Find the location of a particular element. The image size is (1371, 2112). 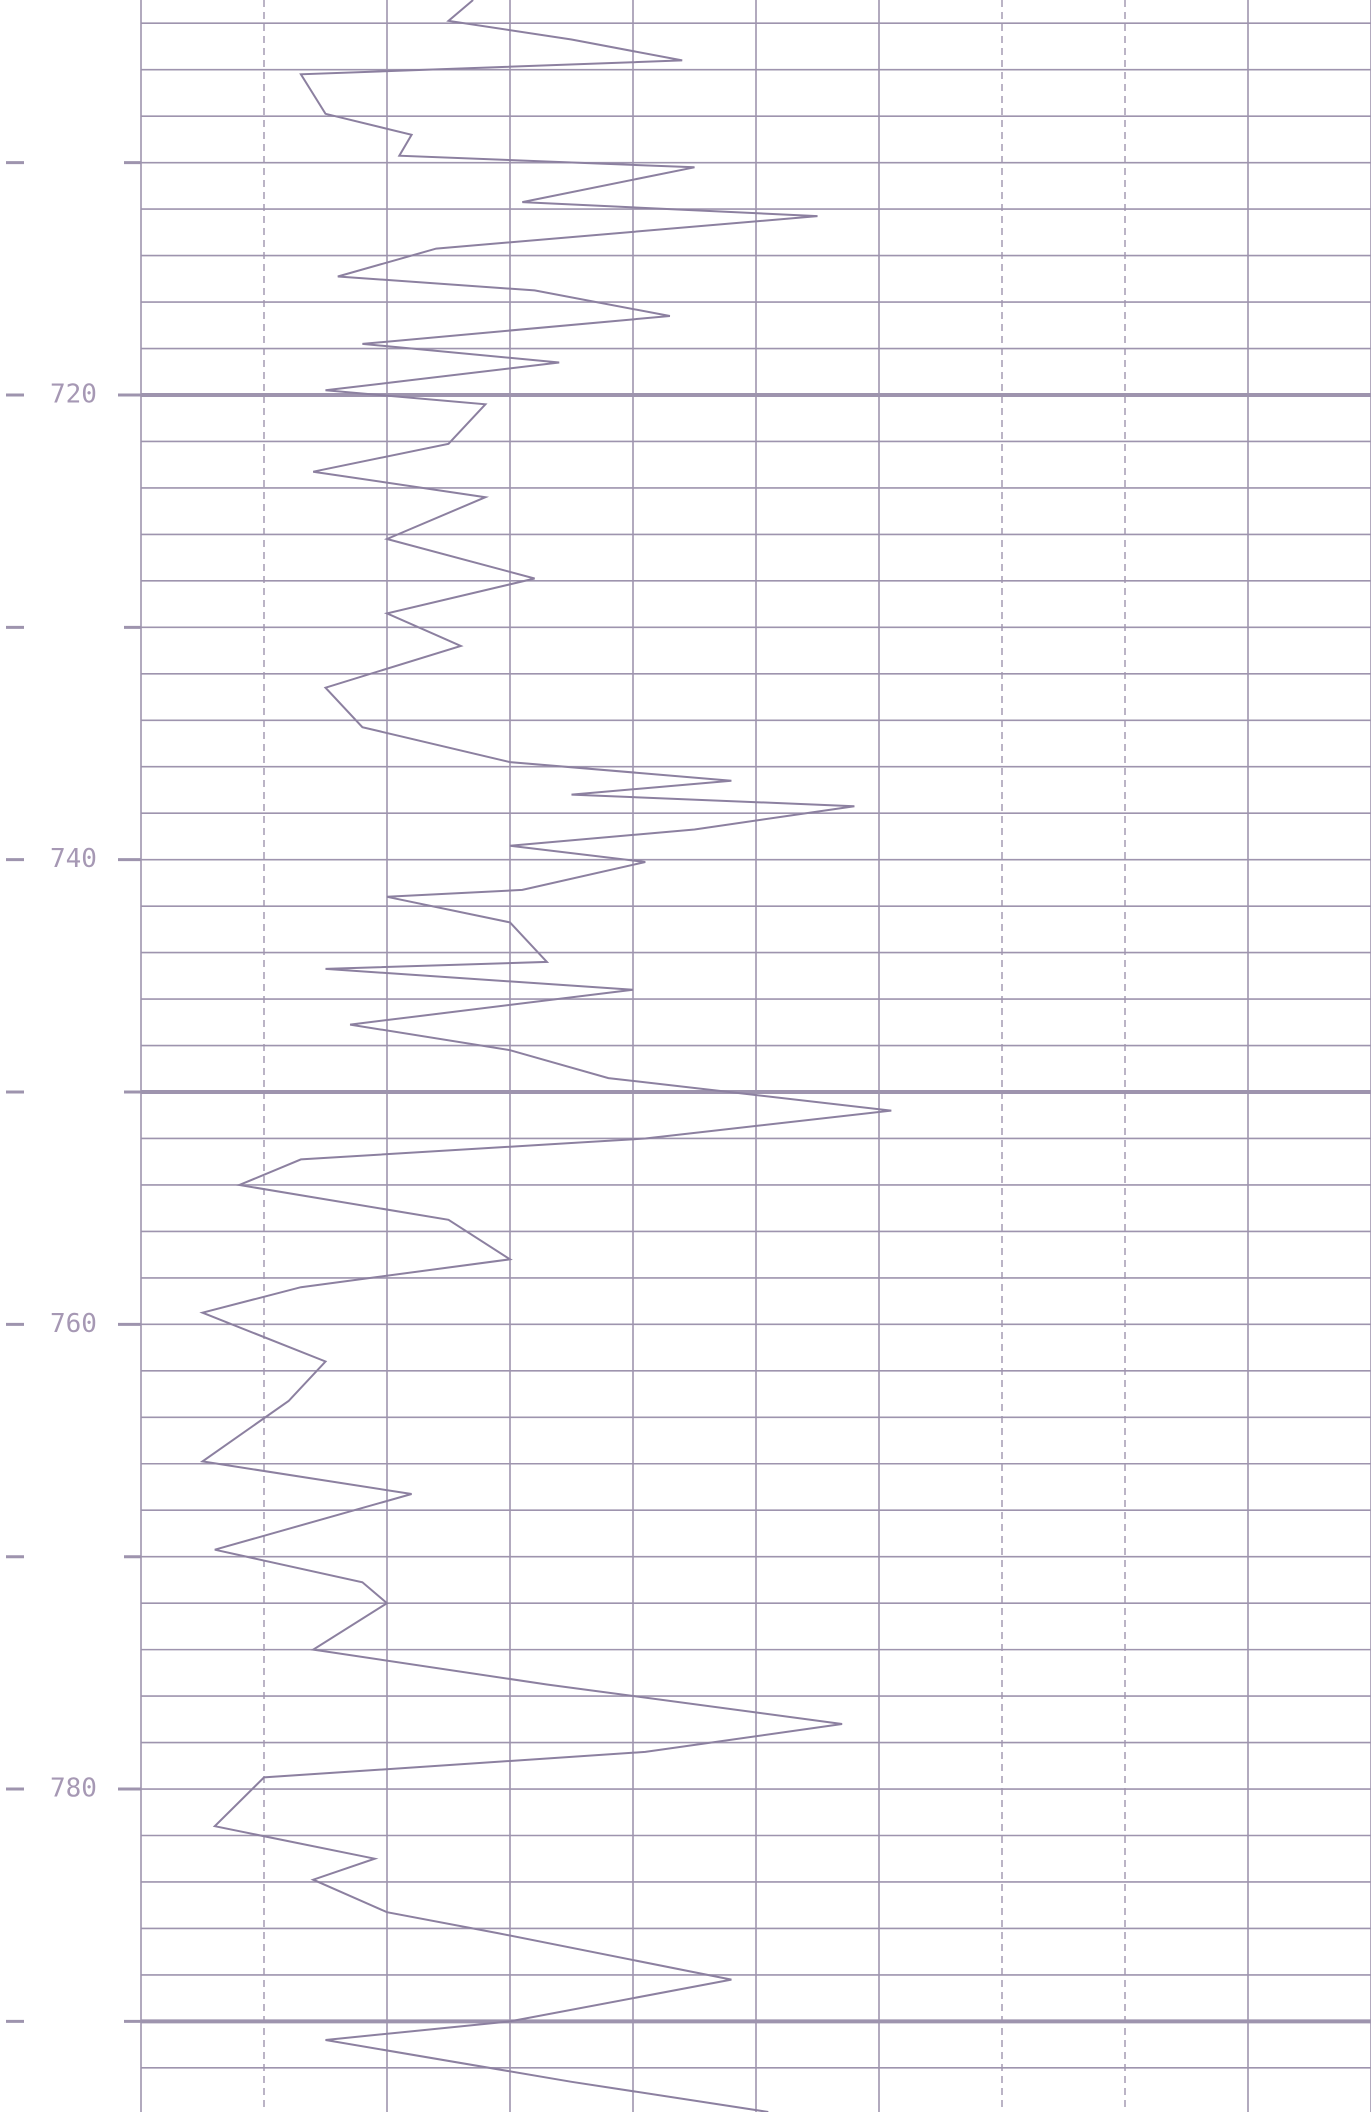

y-tick-label: 760 is located at coordinates (73, 1324).